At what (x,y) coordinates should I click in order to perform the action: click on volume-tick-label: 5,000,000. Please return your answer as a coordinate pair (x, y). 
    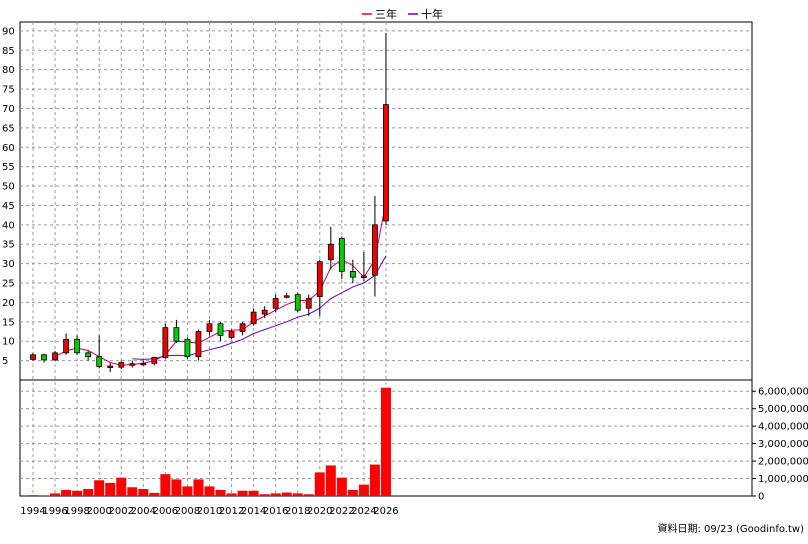
    Looking at the image, I should click on (783, 409).